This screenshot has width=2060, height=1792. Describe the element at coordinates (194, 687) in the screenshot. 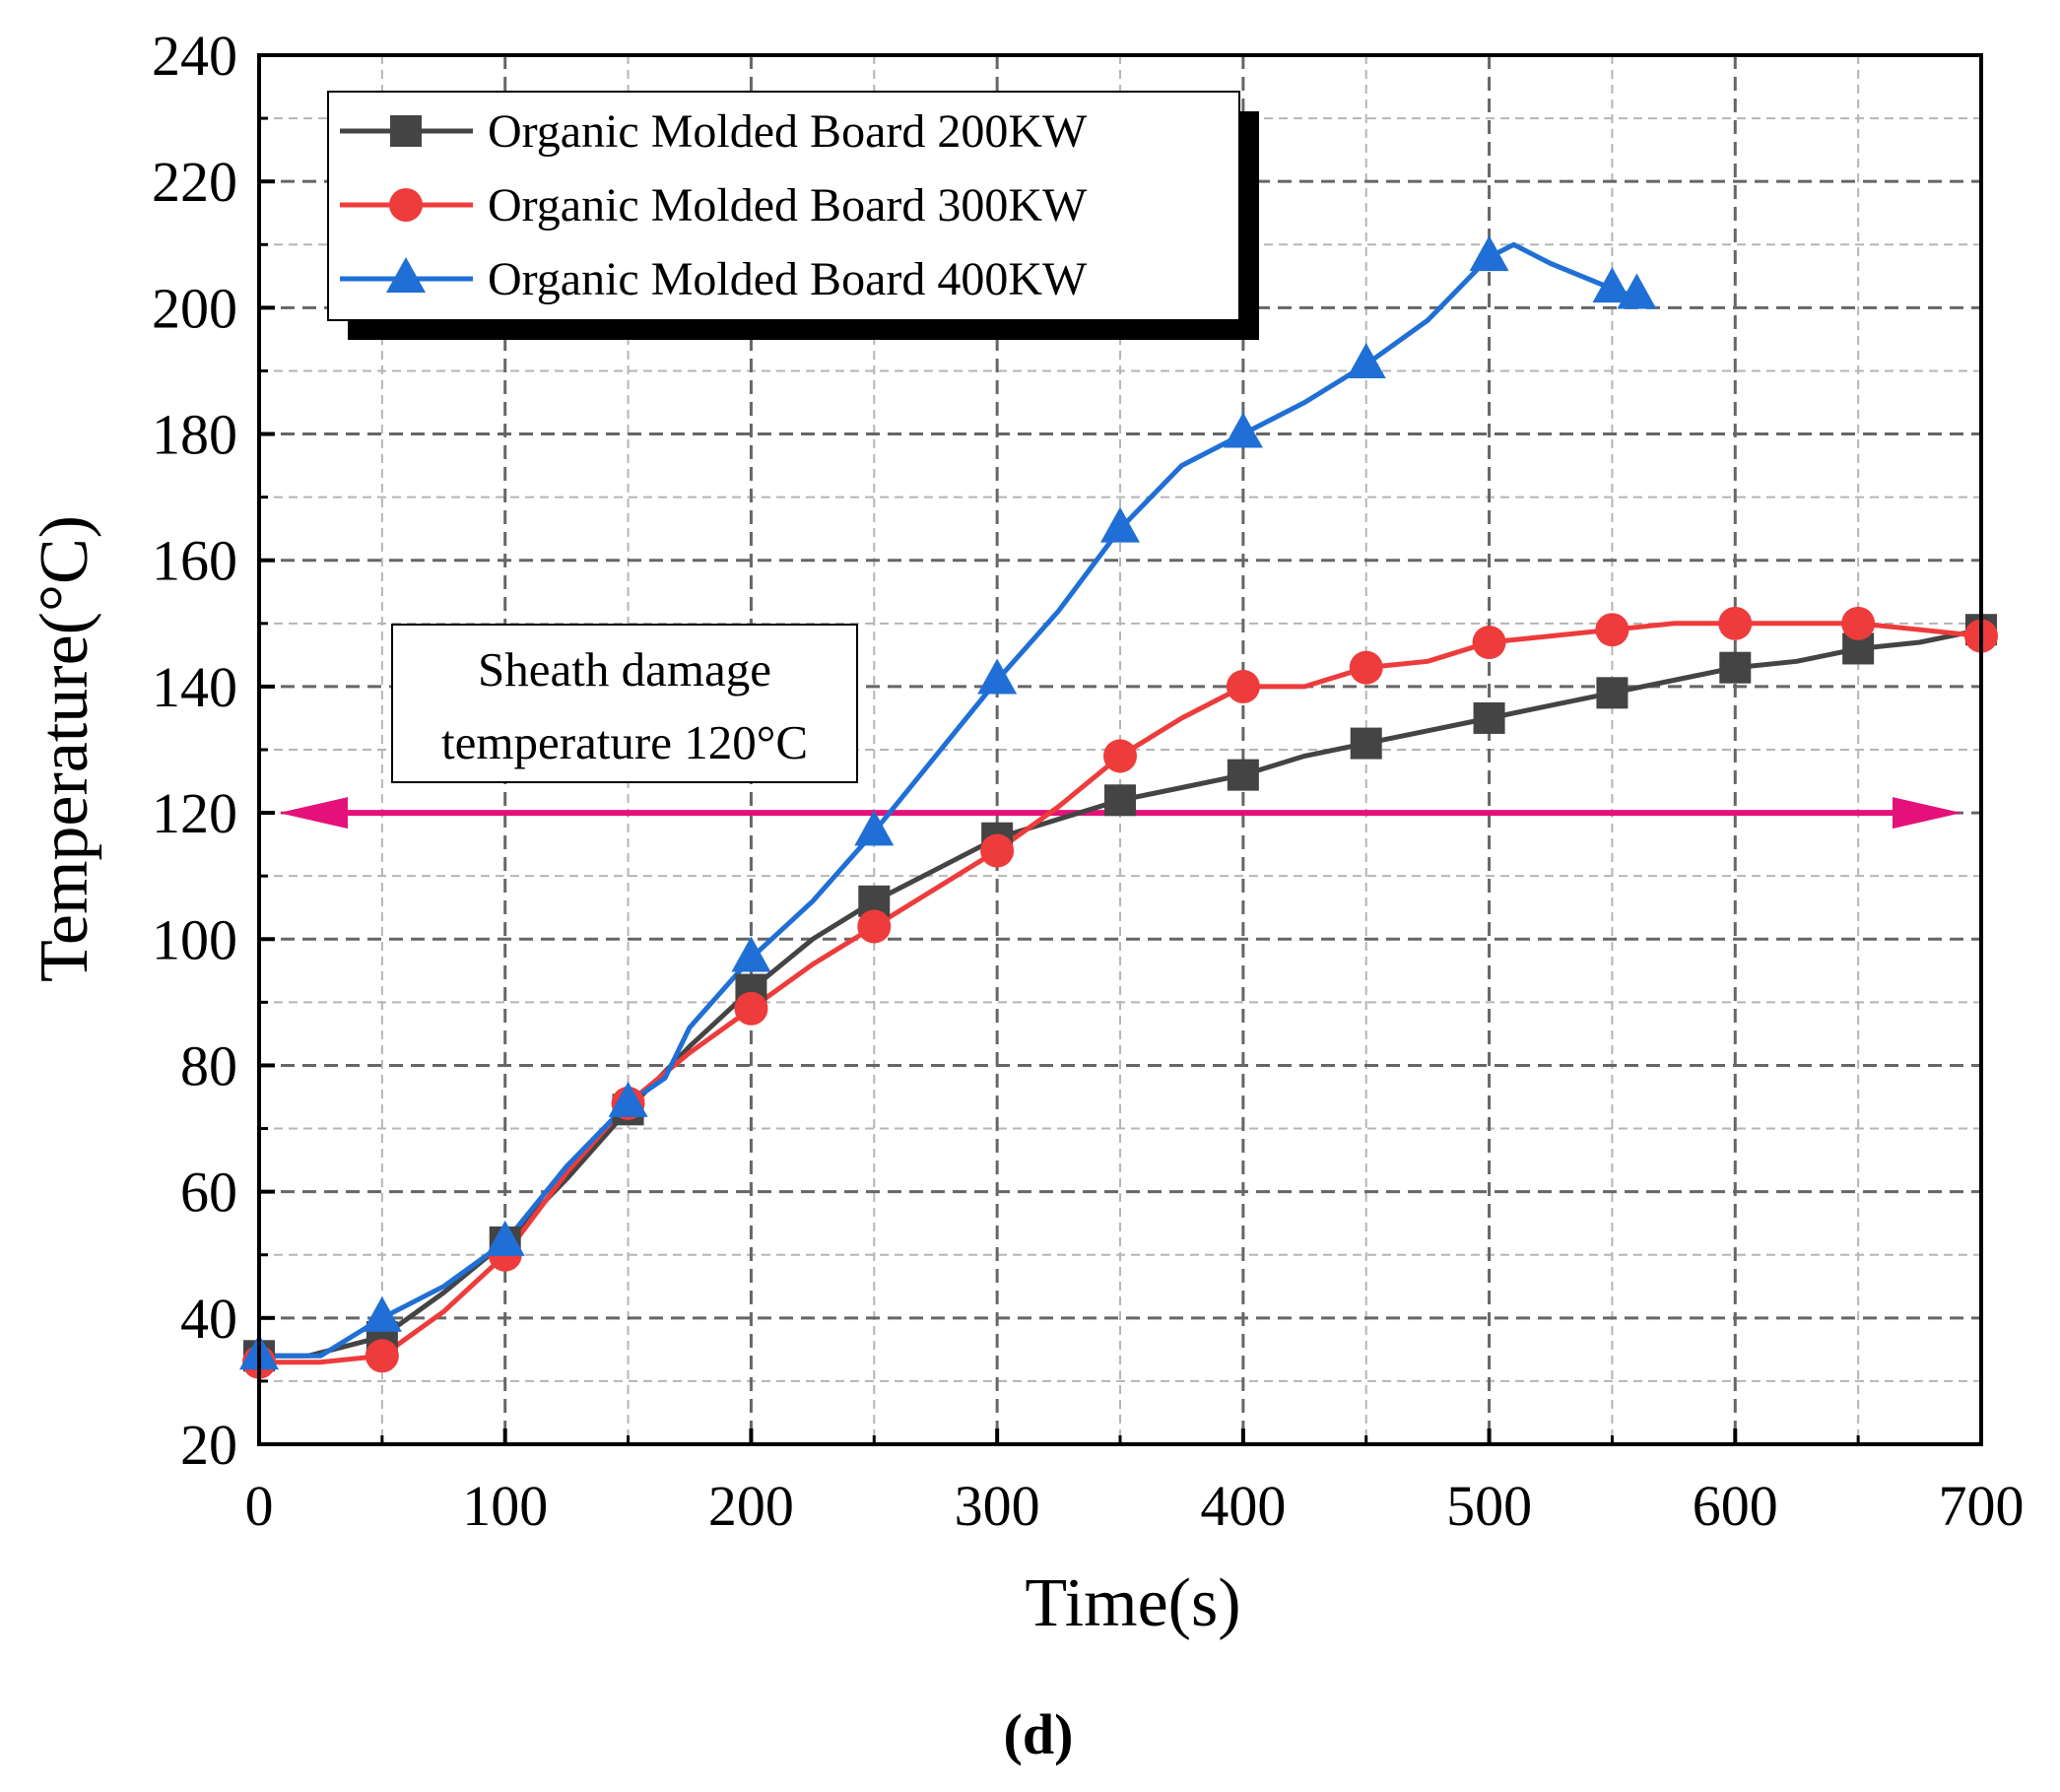

I see `y-tick-label: 140` at that location.